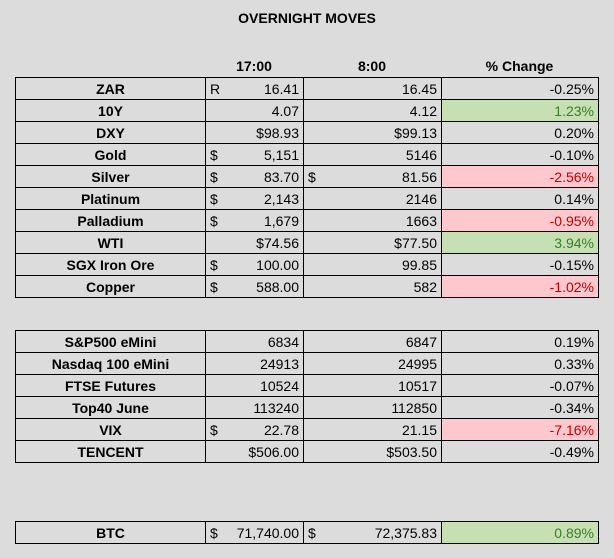  I want to click on price-800-cell: $99.13, so click(372, 132).